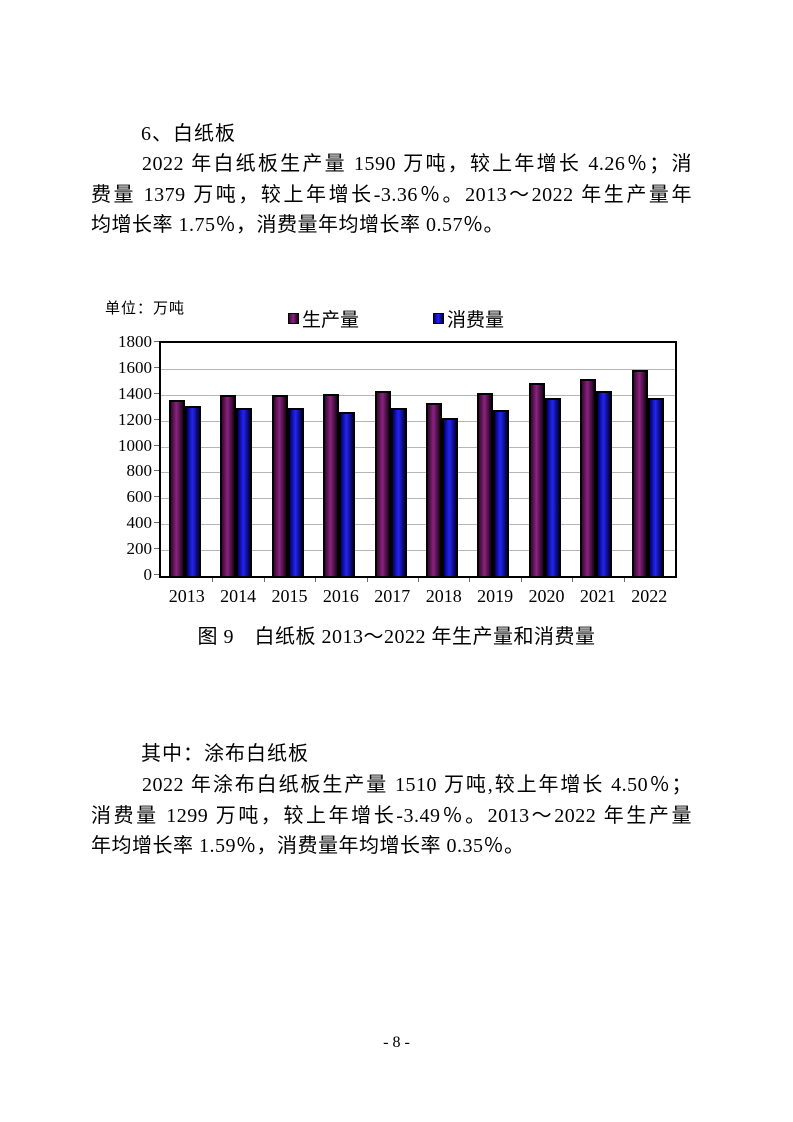 The image size is (793, 1122). I want to click on x-tick-label: 2014, so click(238, 596).